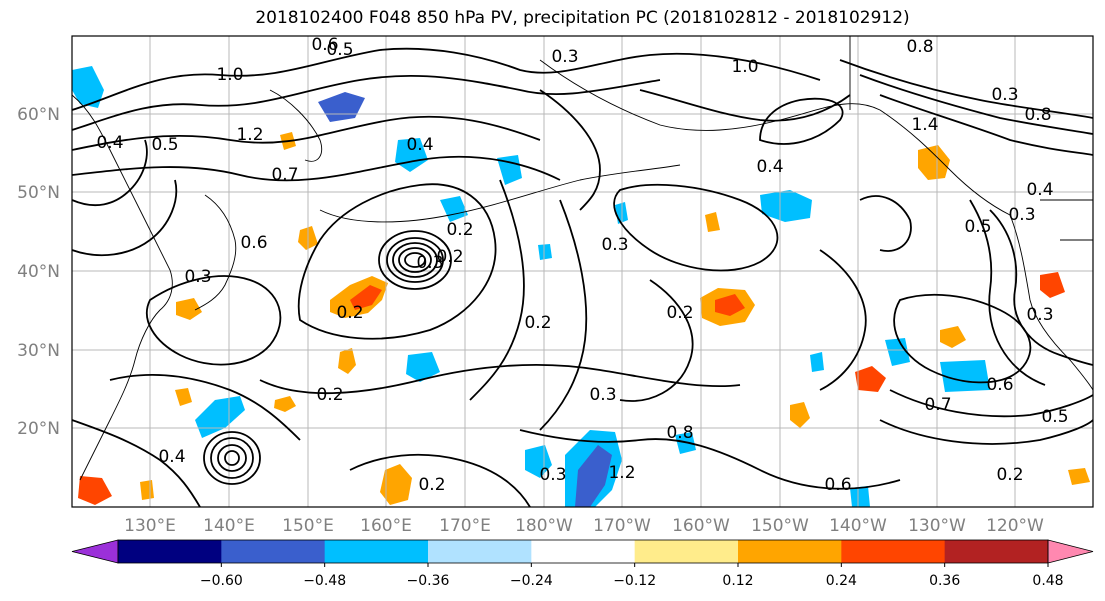 This screenshot has width=1105, height=601. I want to click on longitude-label: 130°W, so click(937, 526).